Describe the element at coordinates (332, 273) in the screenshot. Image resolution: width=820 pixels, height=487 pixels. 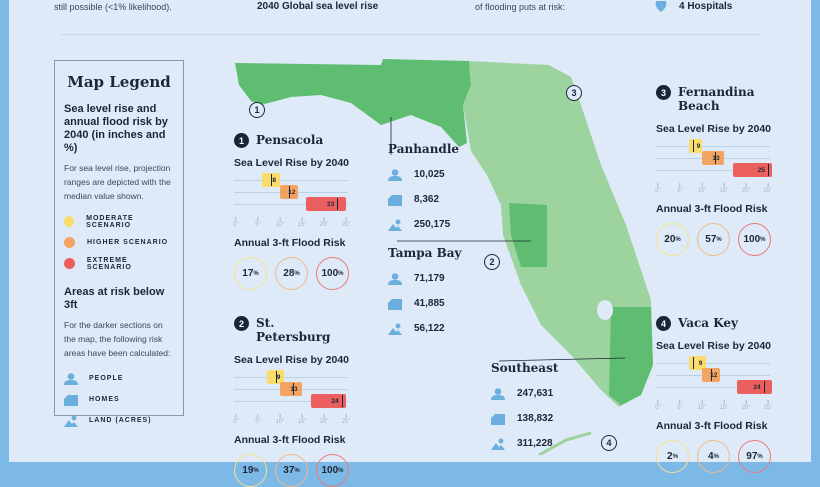
I see `flood-risk-circle-2: 100%` at that location.